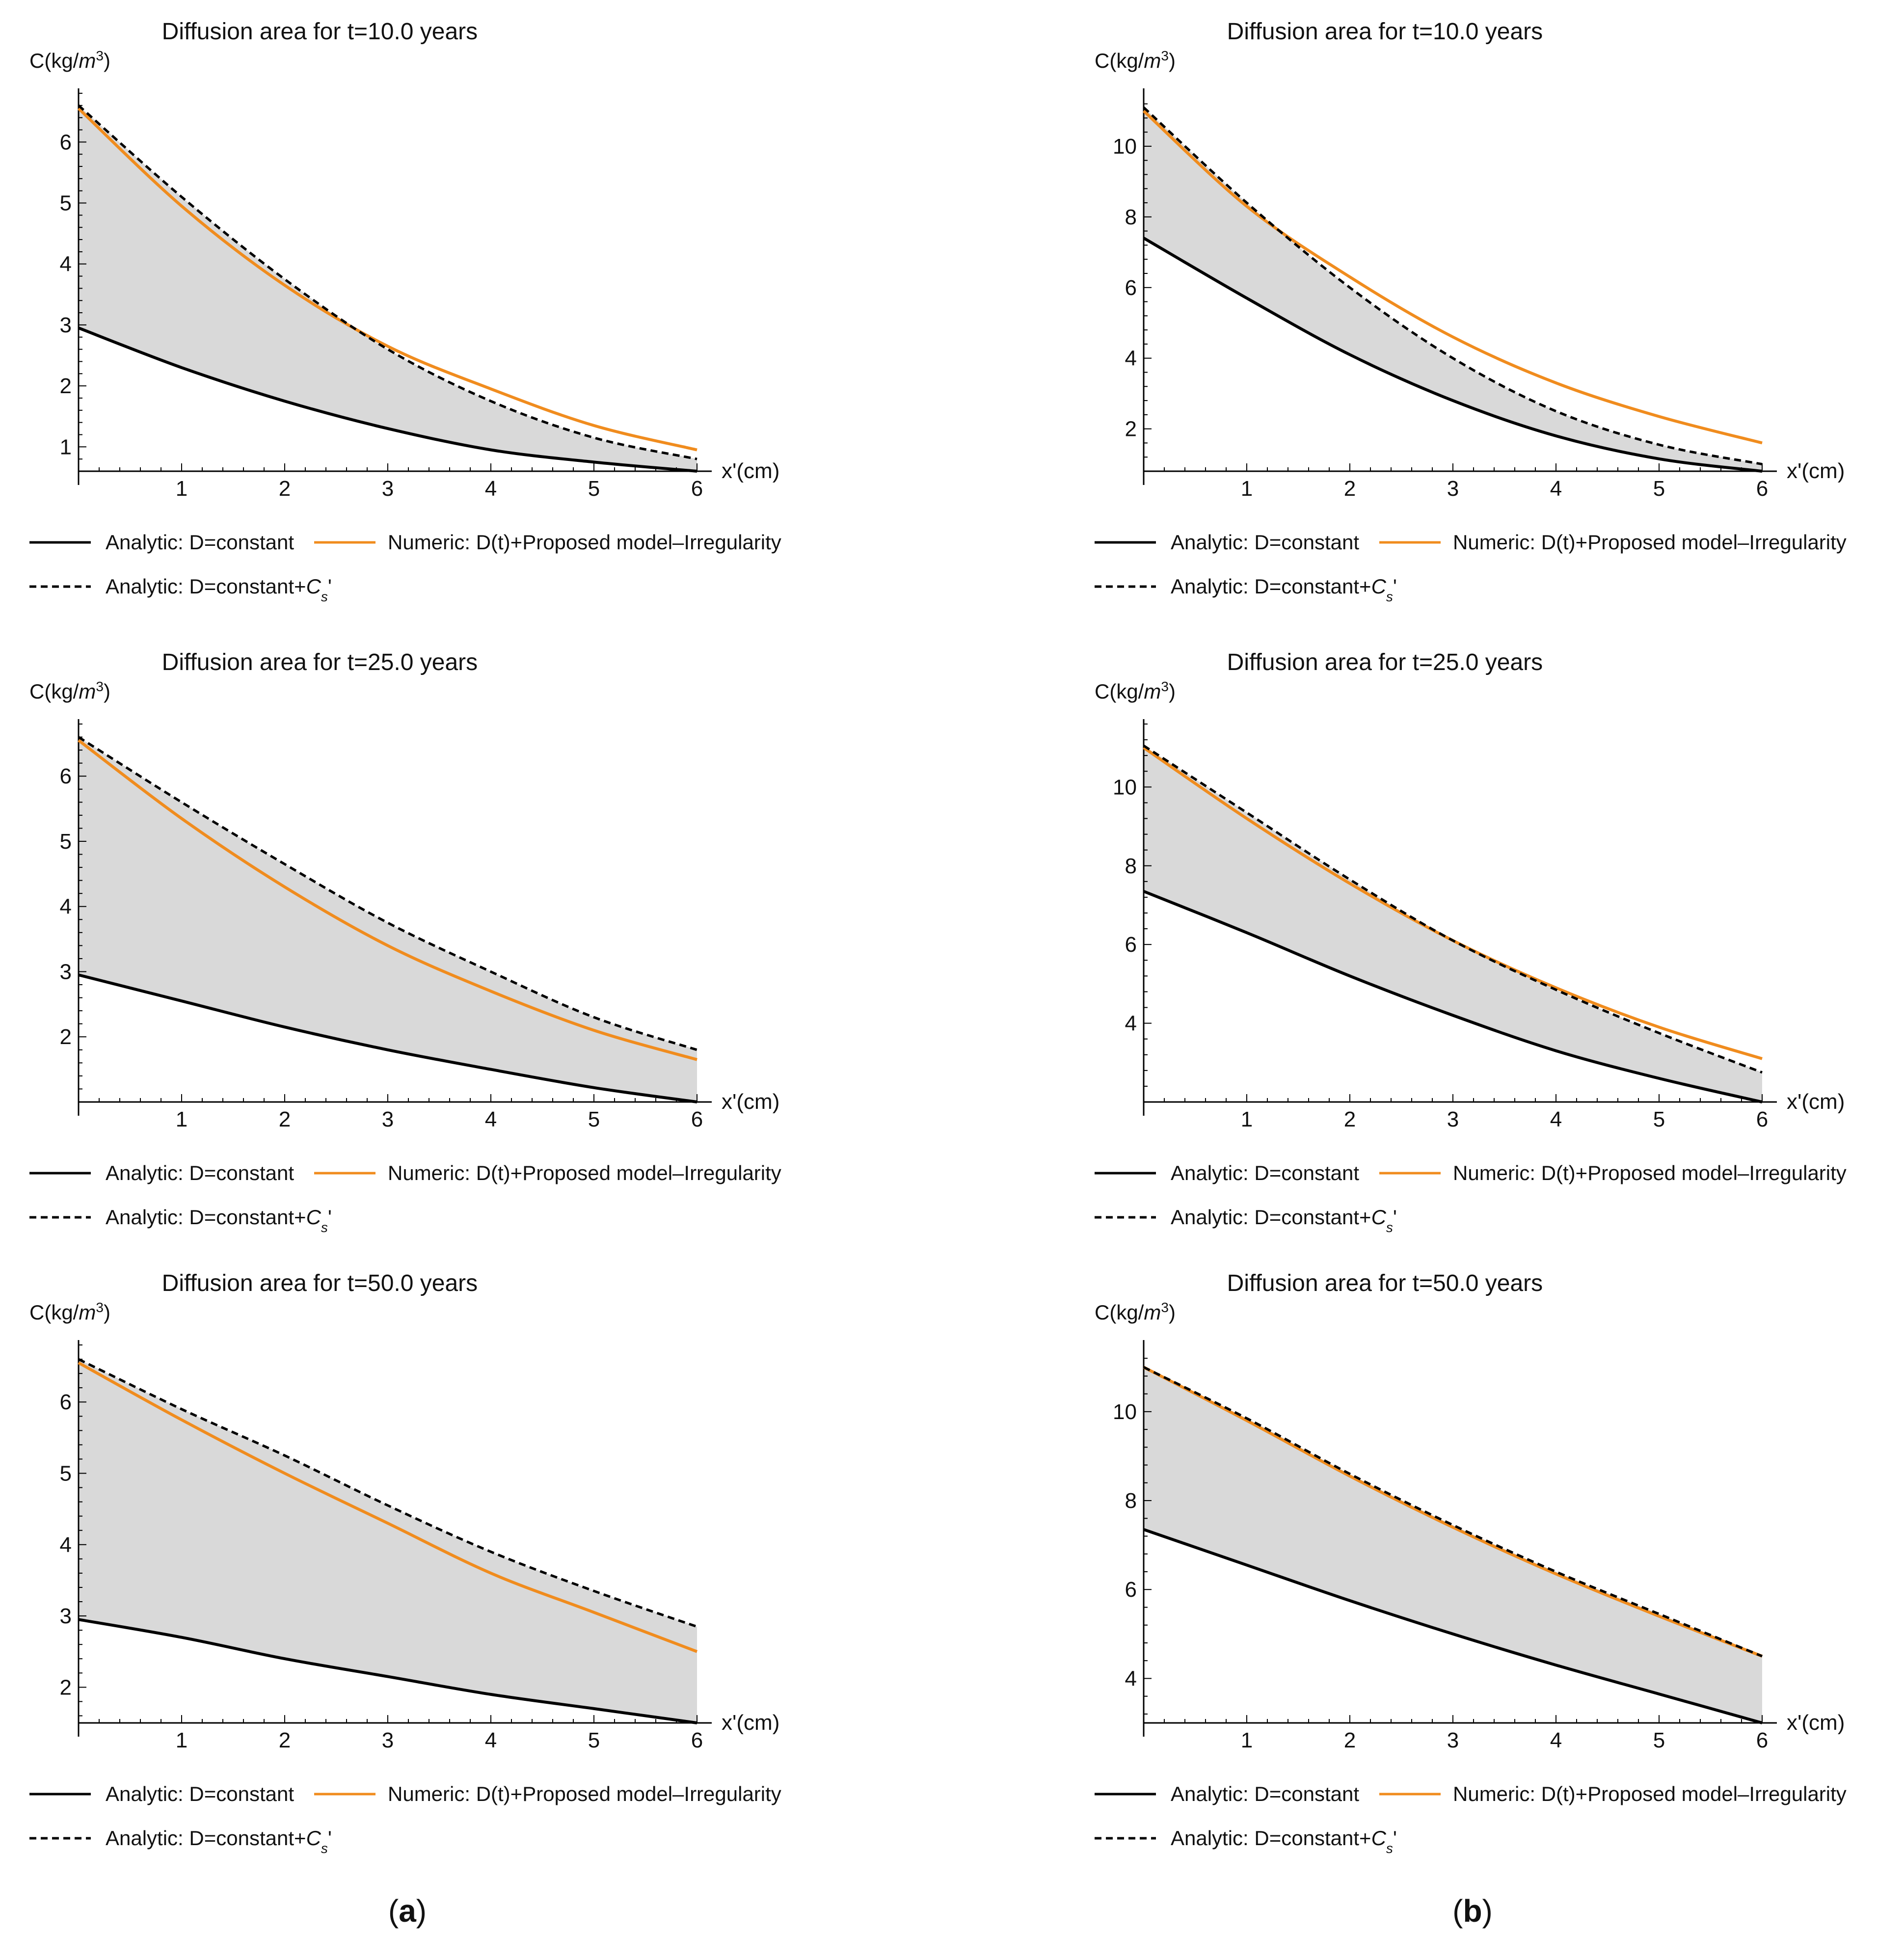 This screenshot has height=1960, width=1877. I want to click on chart-title: Diffusion area for t=50.0 years, so click(1385, 1283).